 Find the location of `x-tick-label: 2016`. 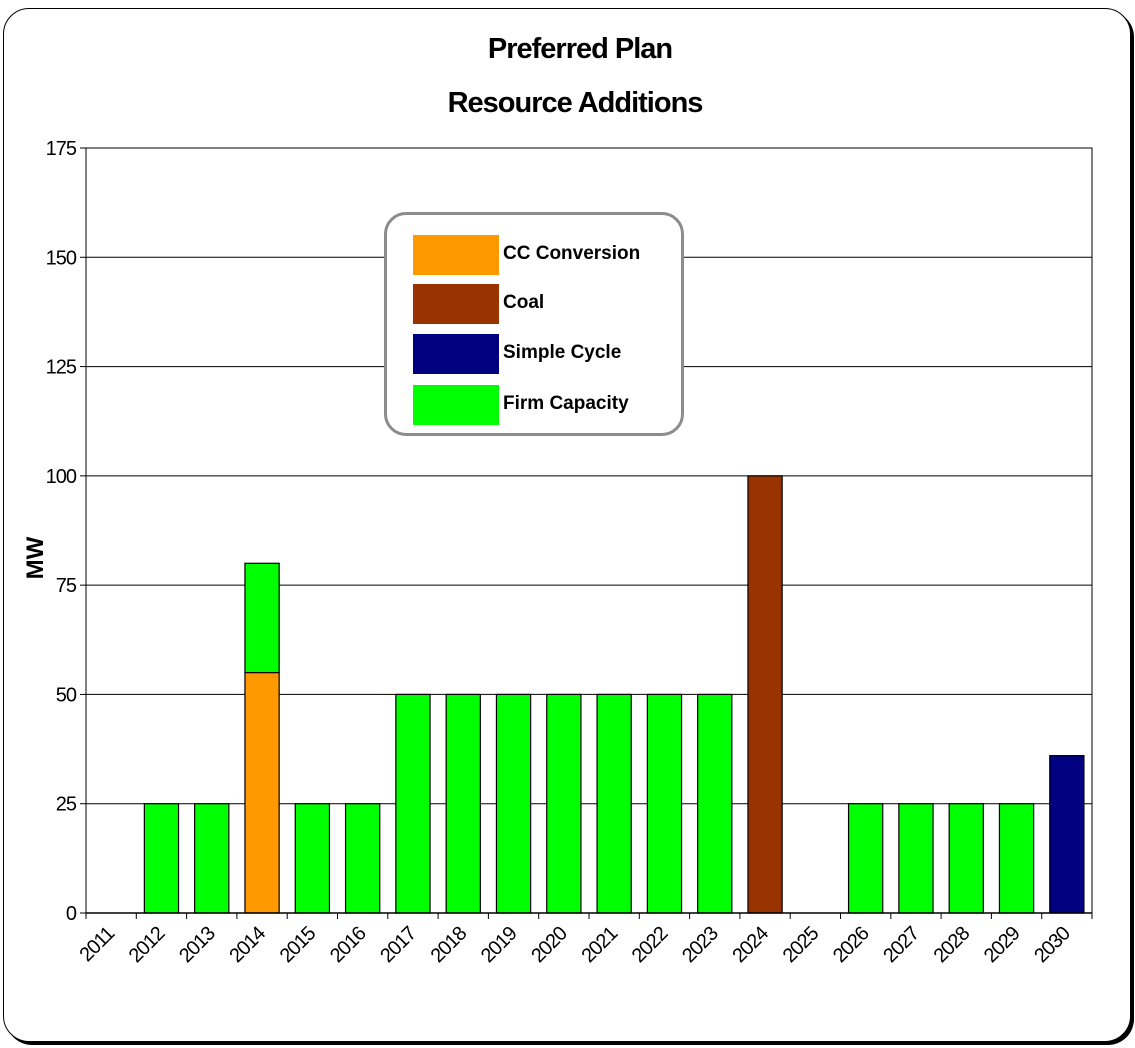

x-tick-label: 2016 is located at coordinates (348, 944).